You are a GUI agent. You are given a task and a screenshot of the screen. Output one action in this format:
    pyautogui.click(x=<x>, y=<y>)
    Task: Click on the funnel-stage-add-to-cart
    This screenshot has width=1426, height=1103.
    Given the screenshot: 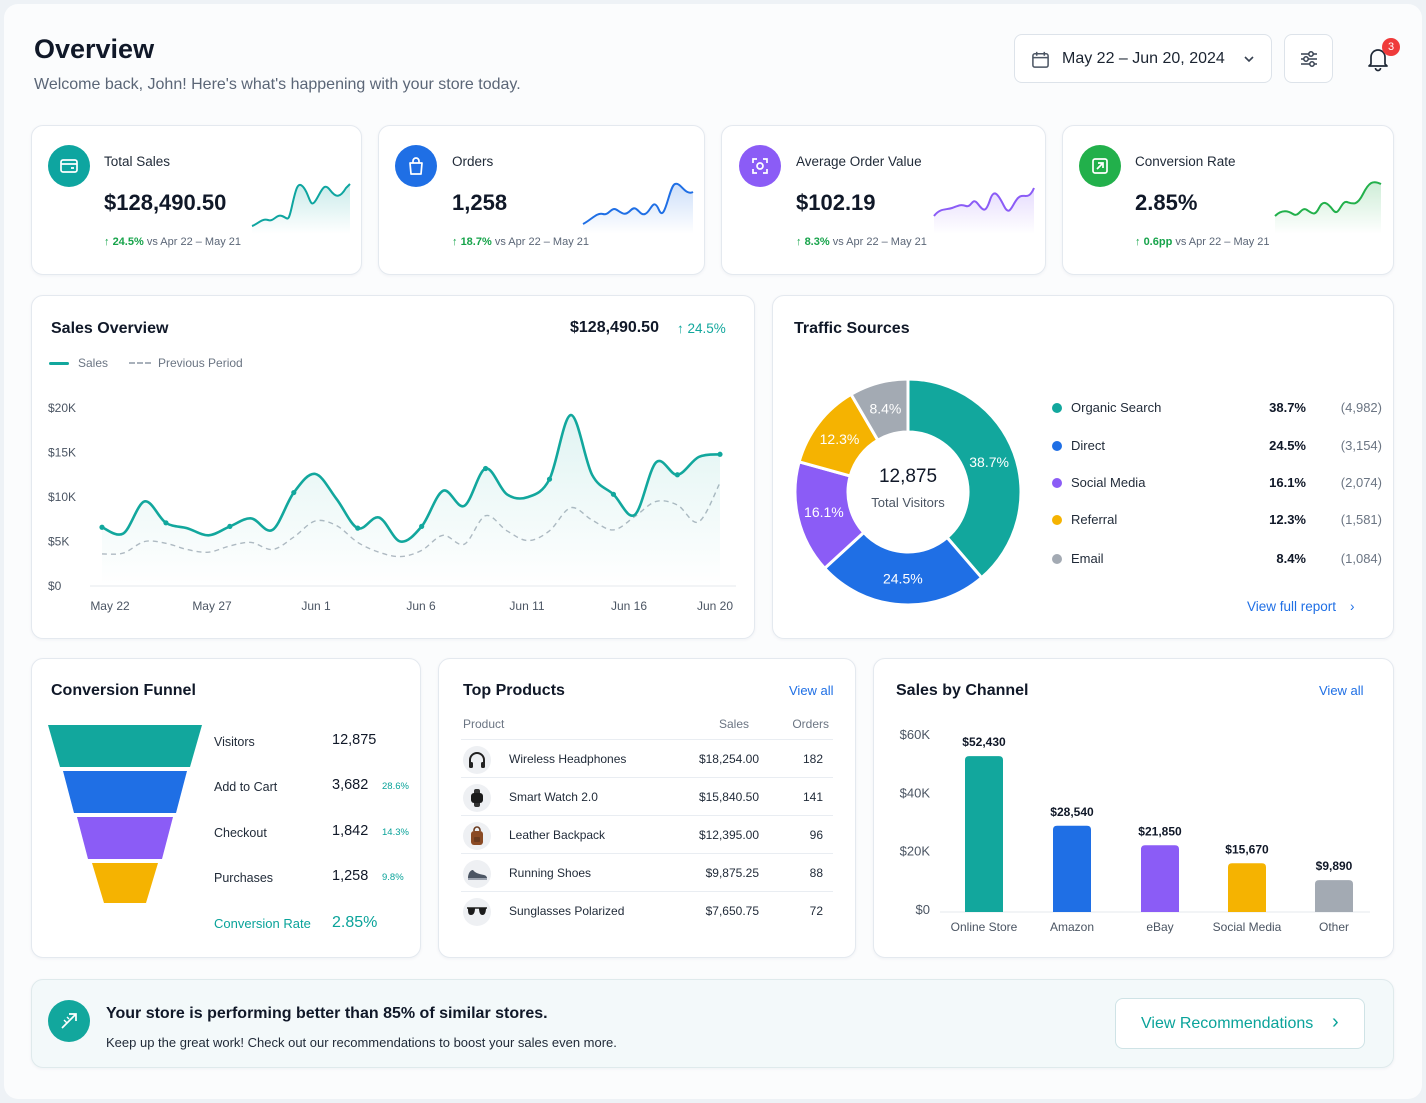 What is the action you would take?
    pyautogui.click(x=125, y=792)
    